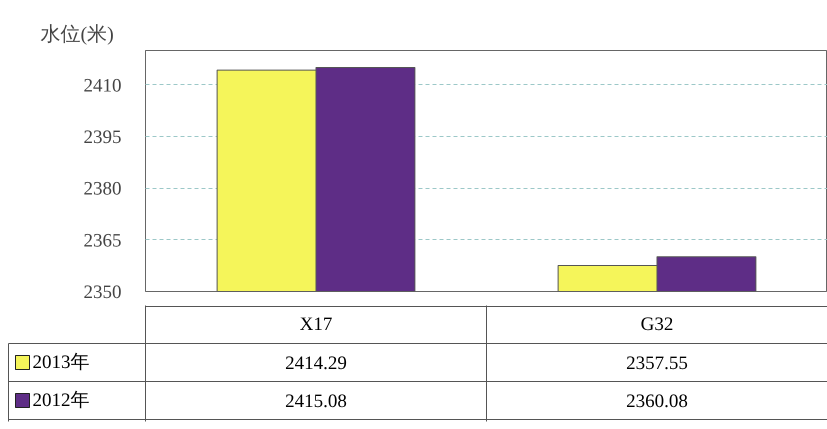  What do you see at coordinates (103, 189) in the screenshot?
I see `y-tick-label: 2380` at bounding box center [103, 189].